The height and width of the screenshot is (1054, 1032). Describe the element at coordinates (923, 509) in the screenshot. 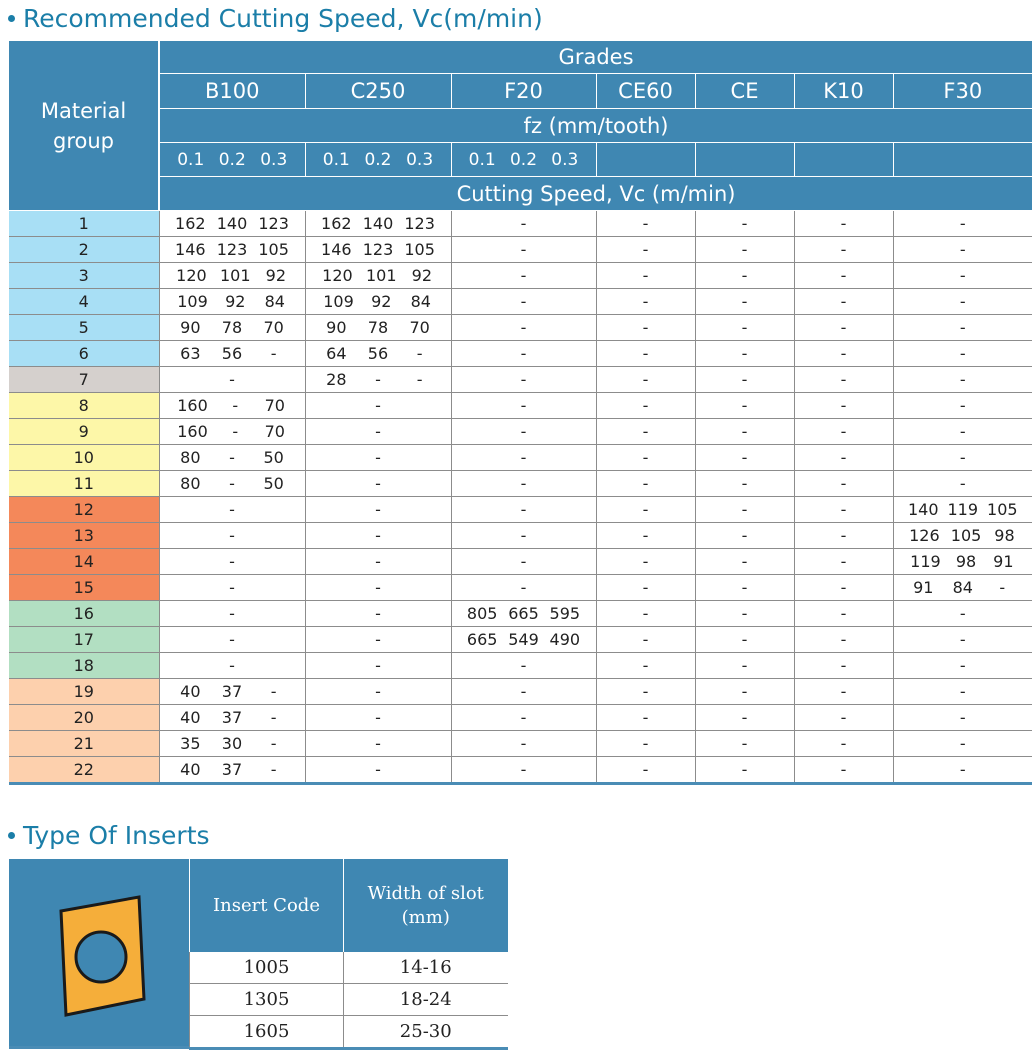

I see `speed-value: 140` at that location.